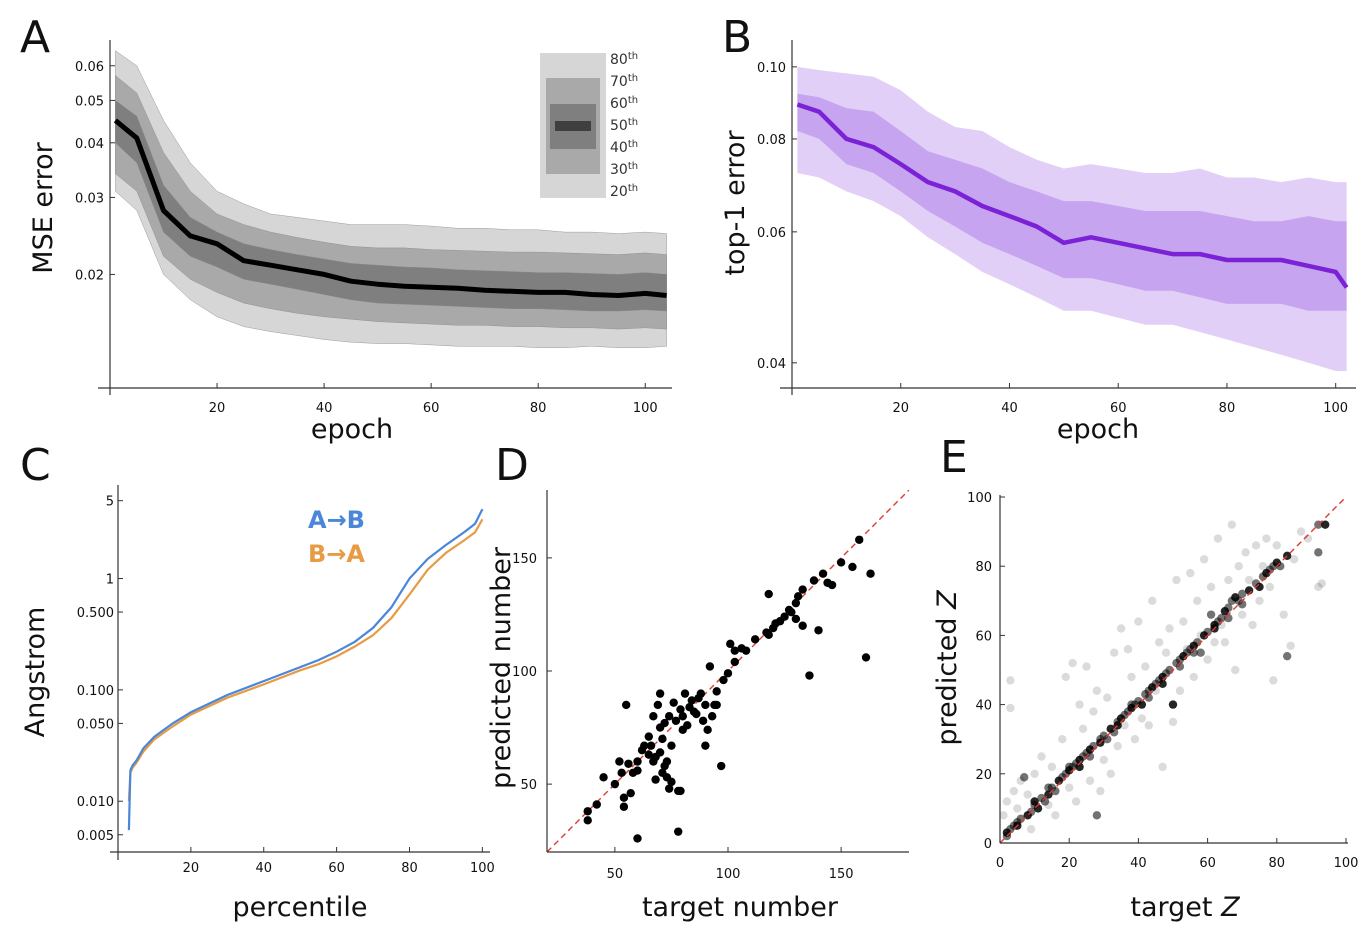 The height and width of the screenshot is (936, 1368). I want to click on y-tick-label: 5, so click(110, 502).